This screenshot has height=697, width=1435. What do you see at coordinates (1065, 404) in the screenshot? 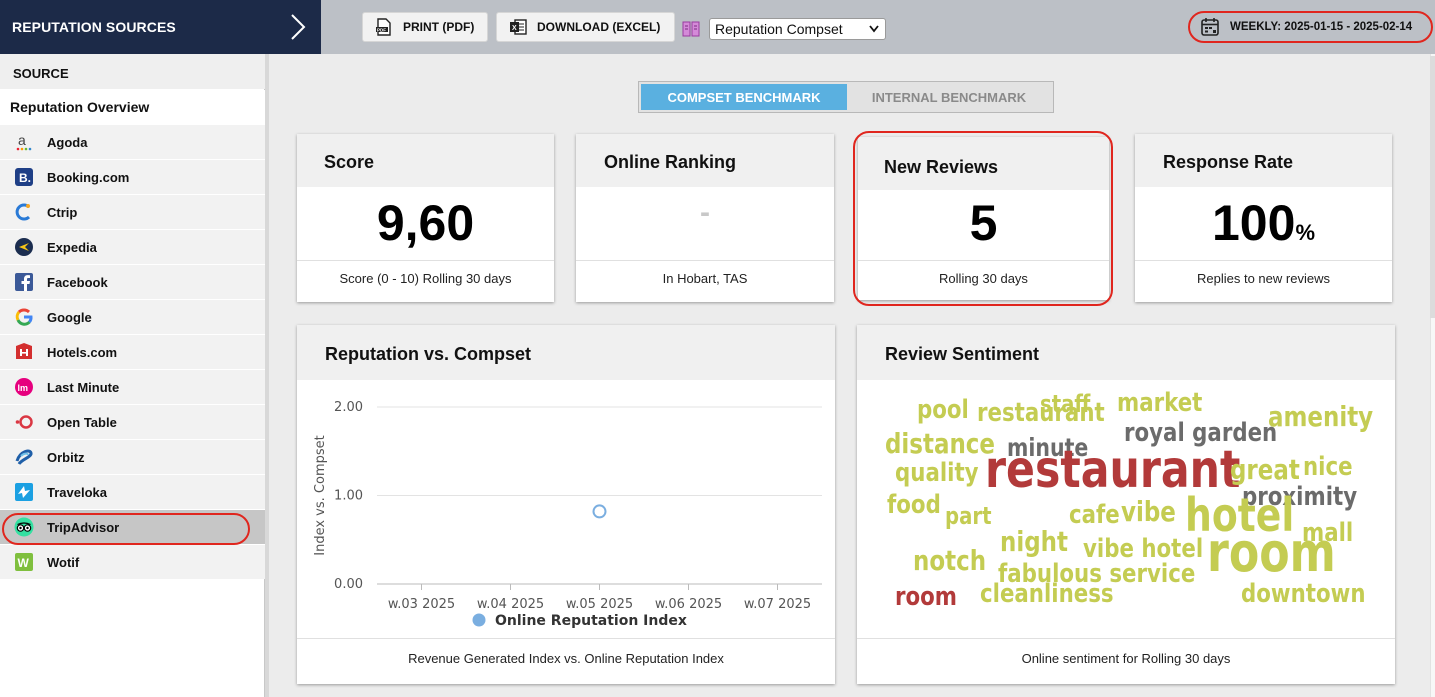
I see `sentiment-word: staff` at bounding box center [1065, 404].